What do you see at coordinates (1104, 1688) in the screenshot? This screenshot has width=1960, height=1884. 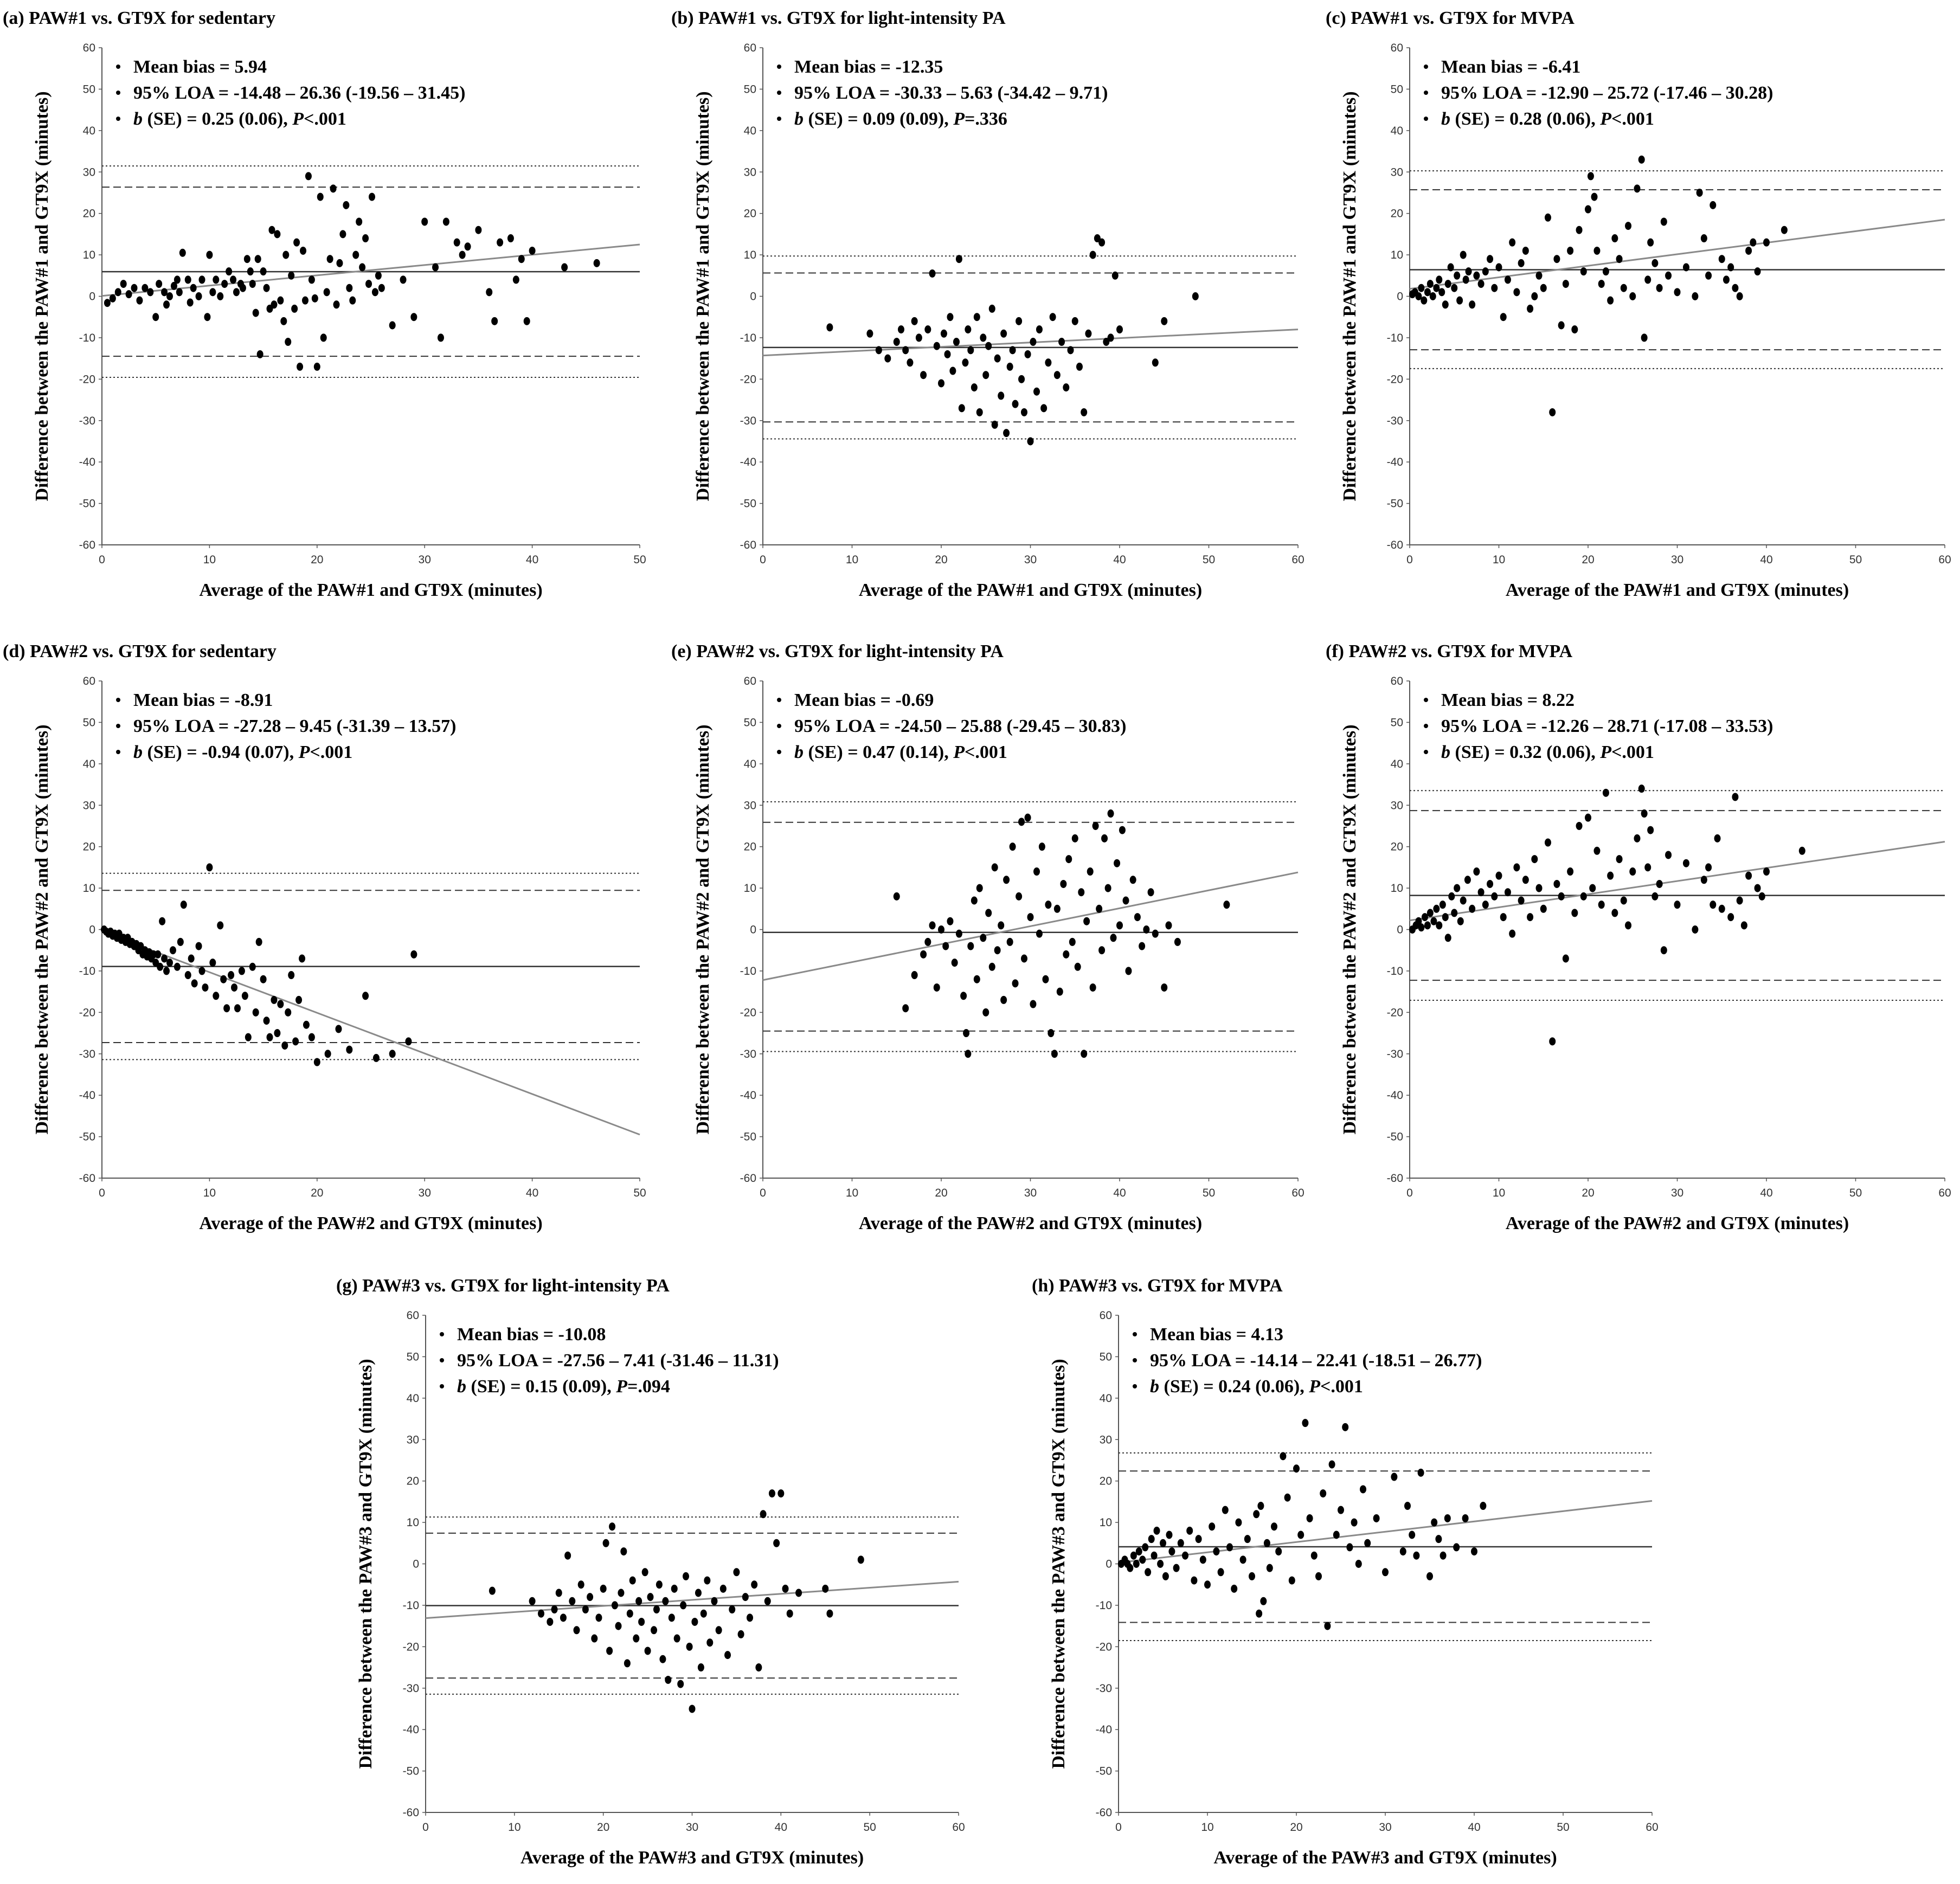 I see `y-tick-label: -30` at bounding box center [1104, 1688].